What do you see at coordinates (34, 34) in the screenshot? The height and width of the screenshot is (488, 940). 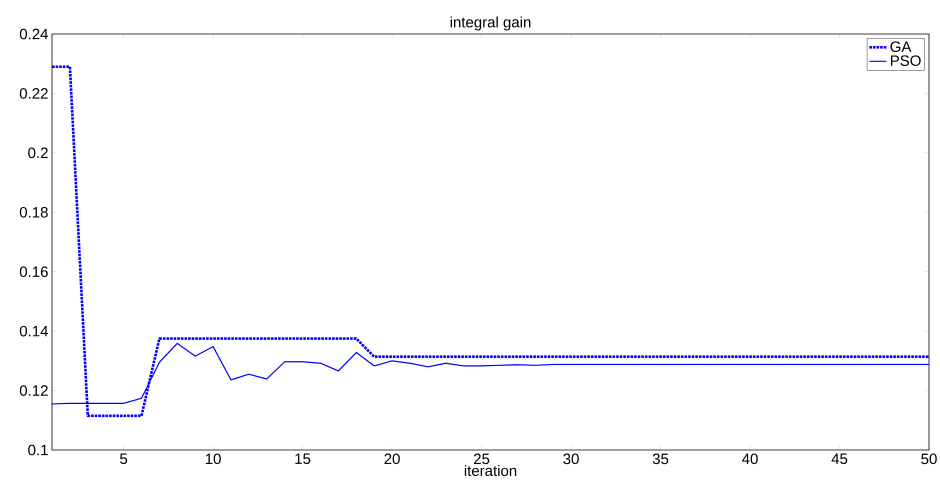 I see `y-tick-label: 0.24` at bounding box center [34, 34].